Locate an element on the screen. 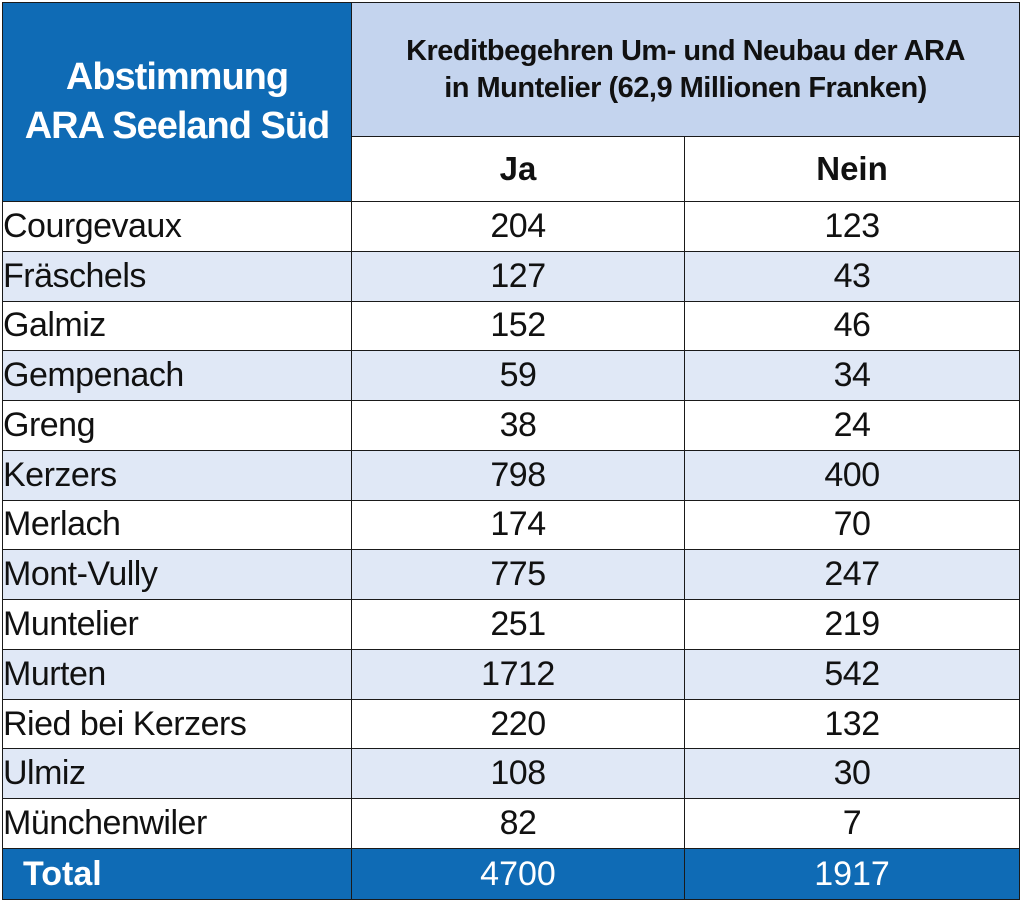 The image size is (1024, 904). table-row: Mont-Vully 775 247 is located at coordinates (511, 575).